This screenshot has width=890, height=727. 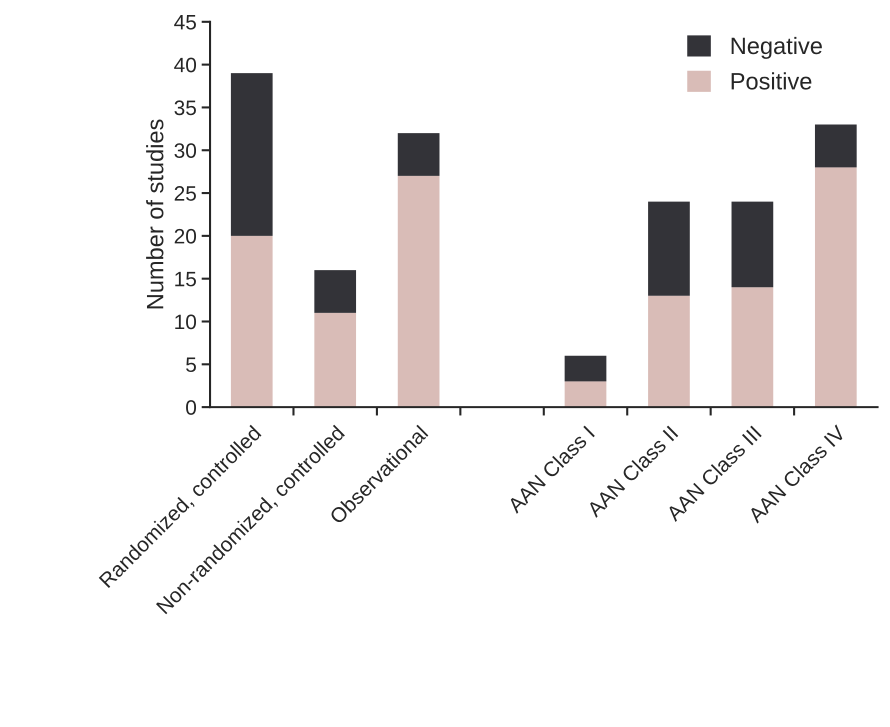 What do you see at coordinates (777, 47) in the screenshot?
I see `legend-label: Negative` at bounding box center [777, 47].